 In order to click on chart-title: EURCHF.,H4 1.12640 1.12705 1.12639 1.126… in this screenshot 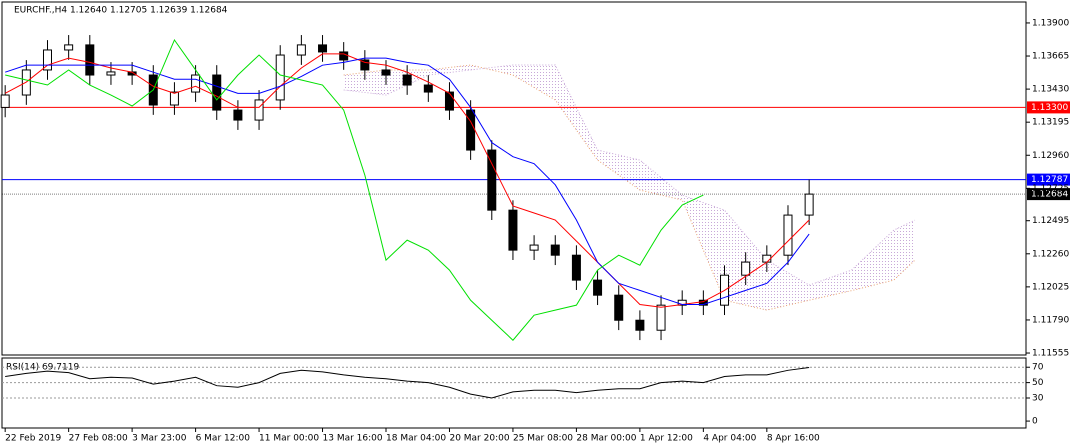, I will do `click(121, 11)`.